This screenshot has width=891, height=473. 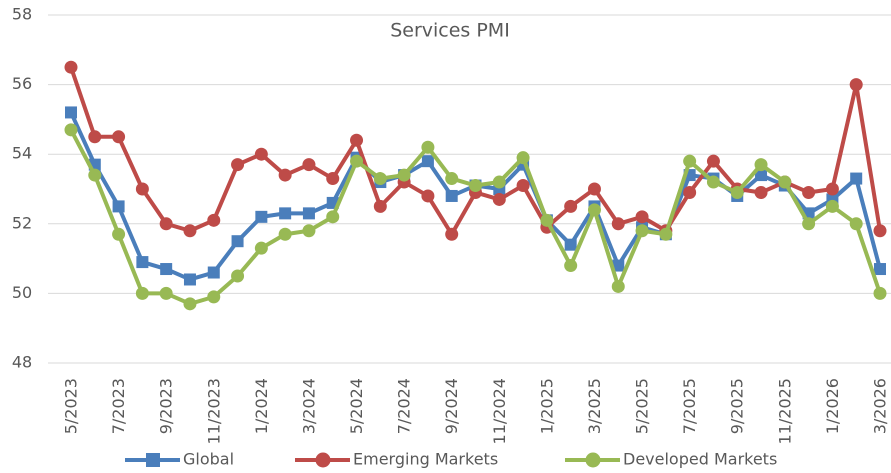 I want to click on x-tick-label: 3/2024, so click(x=308, y=406).